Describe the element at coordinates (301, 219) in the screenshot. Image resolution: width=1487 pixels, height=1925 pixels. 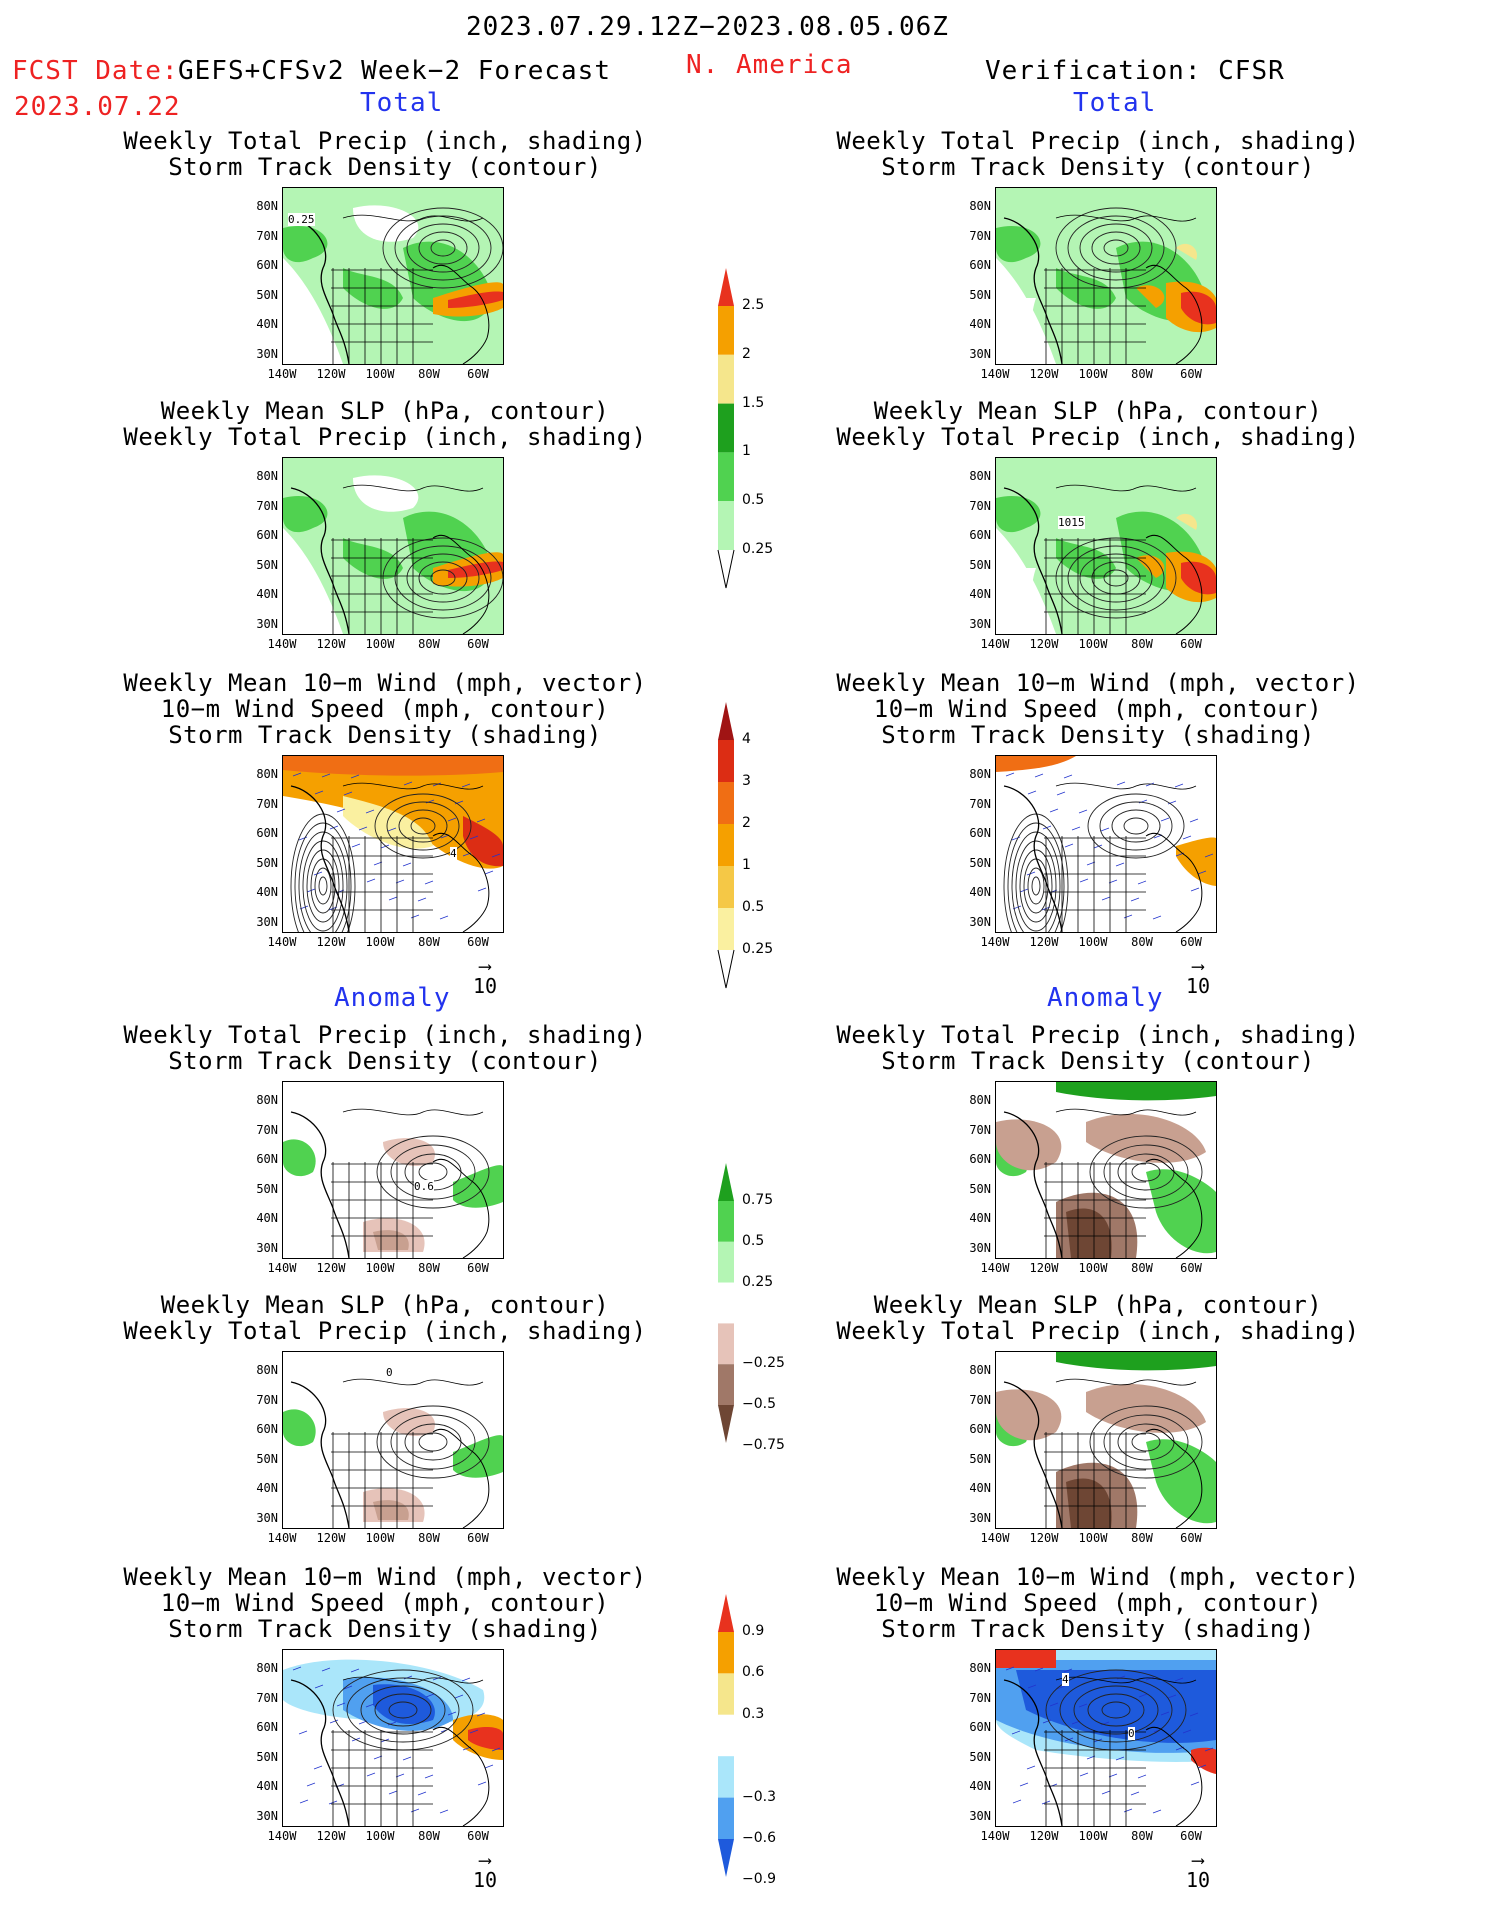
I see `contour-label: 0.25` at that location.